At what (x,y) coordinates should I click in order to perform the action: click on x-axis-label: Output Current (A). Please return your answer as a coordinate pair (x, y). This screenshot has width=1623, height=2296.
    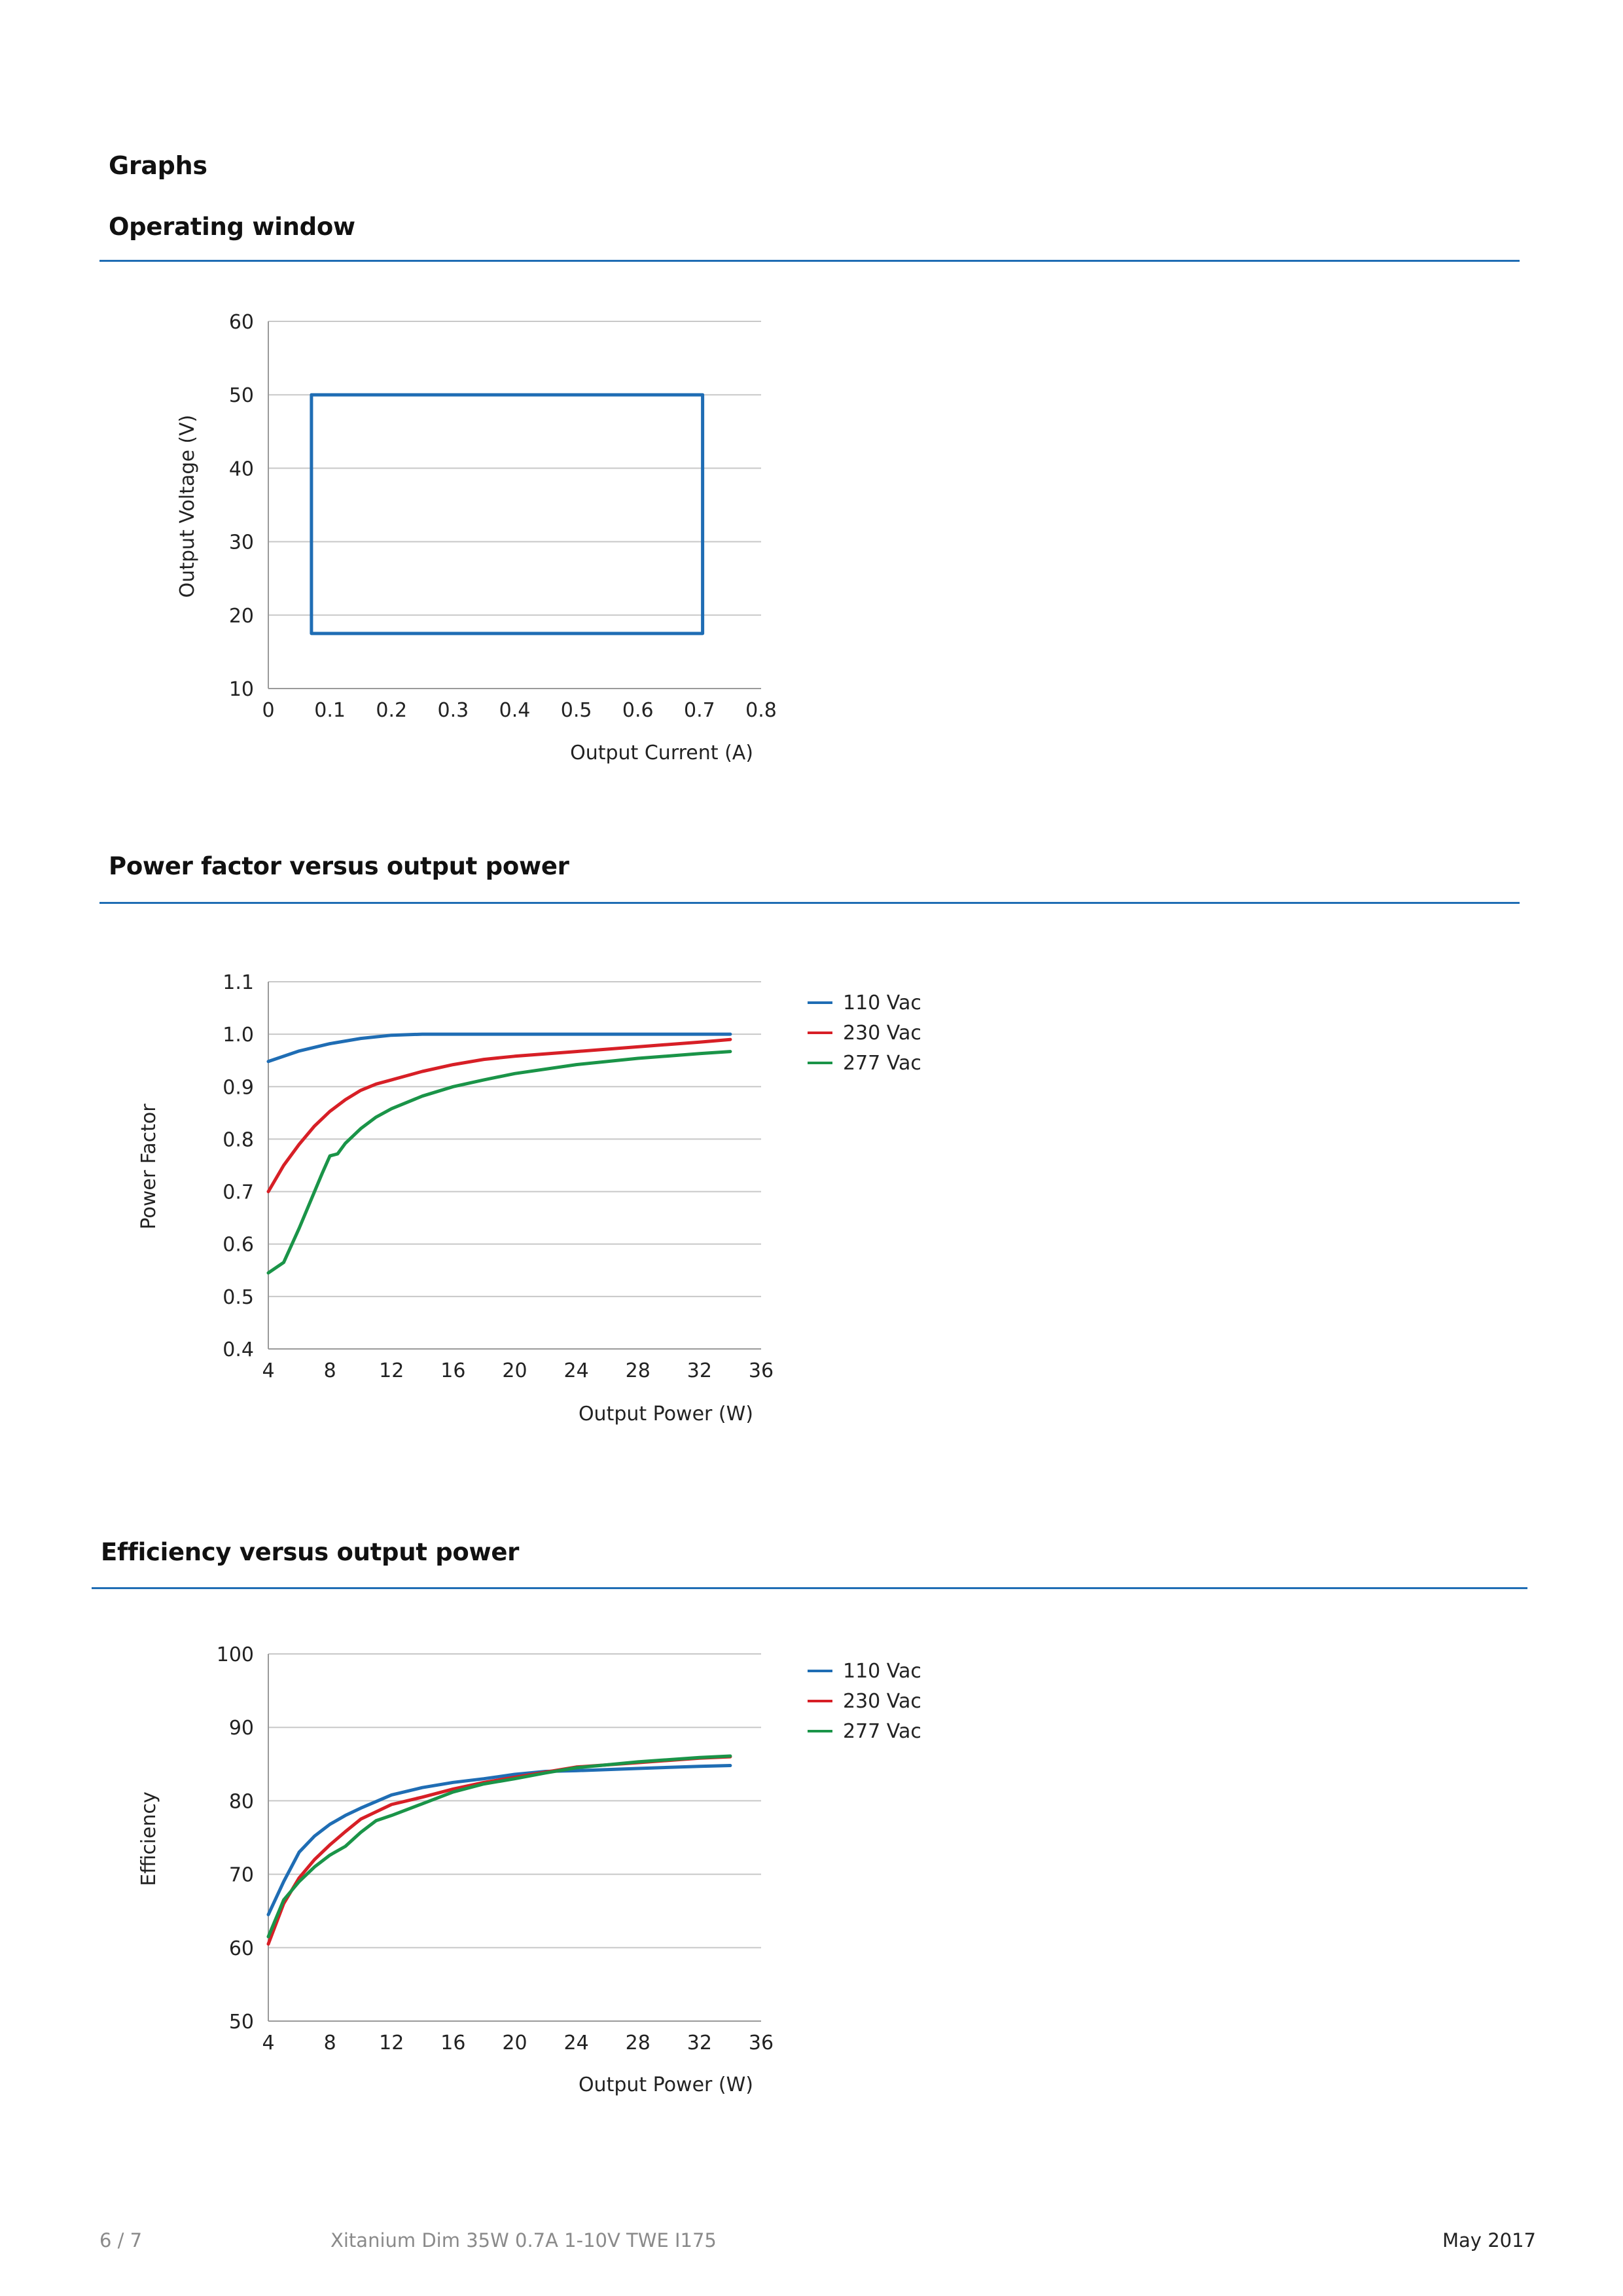
    Looking at the image, I should click on (661, 753).